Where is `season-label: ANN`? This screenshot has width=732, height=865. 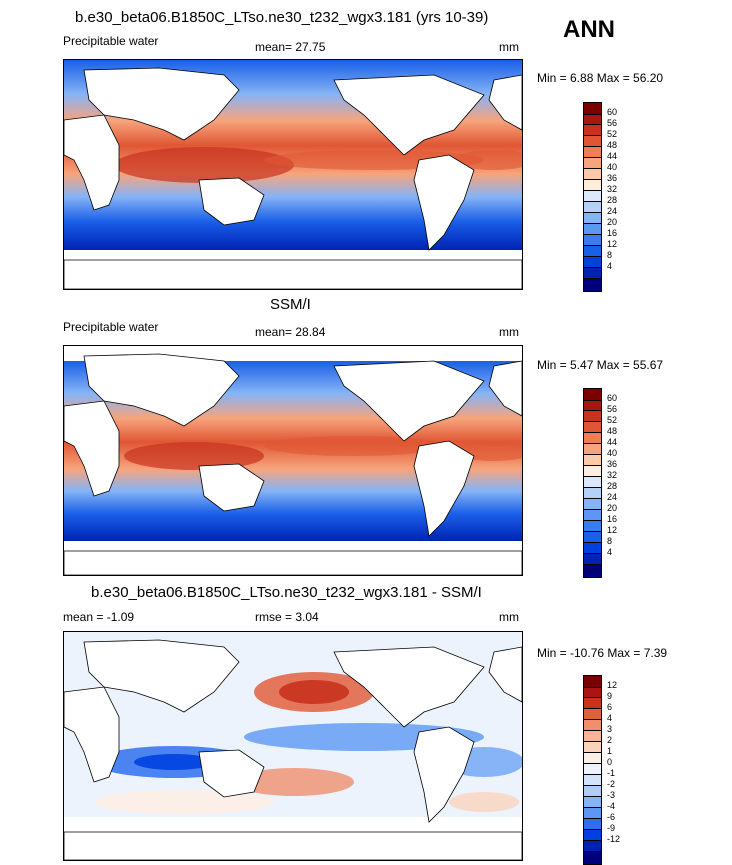 season-label: ANN is located at coordinates (589, 29).